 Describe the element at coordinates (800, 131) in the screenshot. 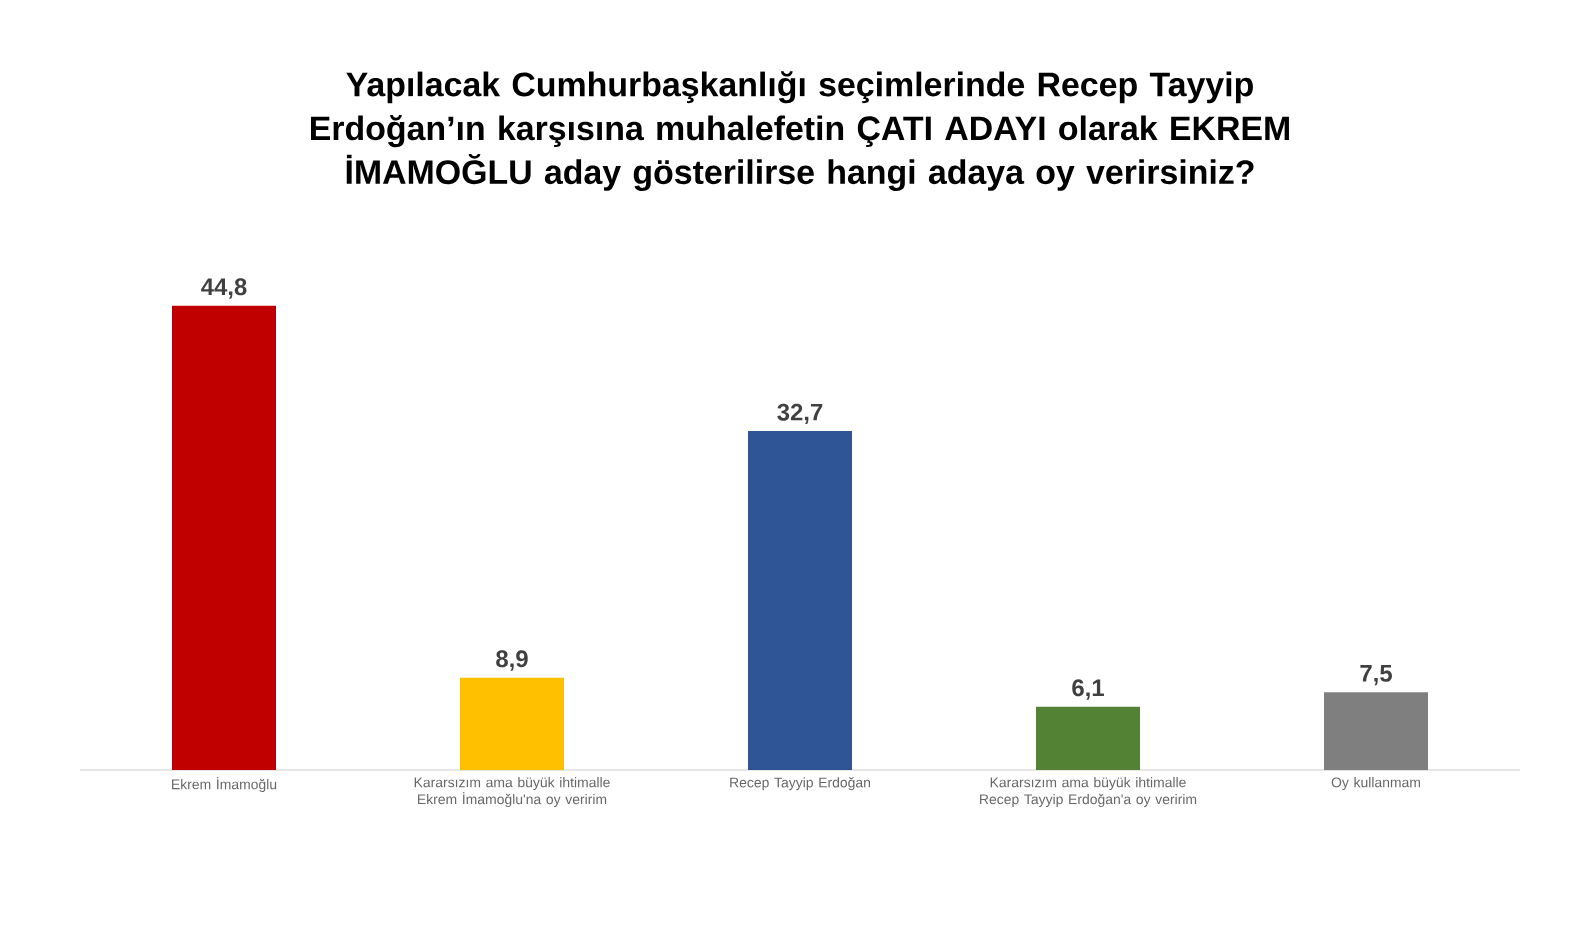

I see `chart-title: Yapılacak Cumhurbaşkanlığı seçimlerinde Recep Tayyip Erdoğan’ın karşısına muhalefetin ÇATI ADAYI olarak EKREM İMAMOĞLU aday gösterilirse hangi adaya oy verirsiniz?` at that location.